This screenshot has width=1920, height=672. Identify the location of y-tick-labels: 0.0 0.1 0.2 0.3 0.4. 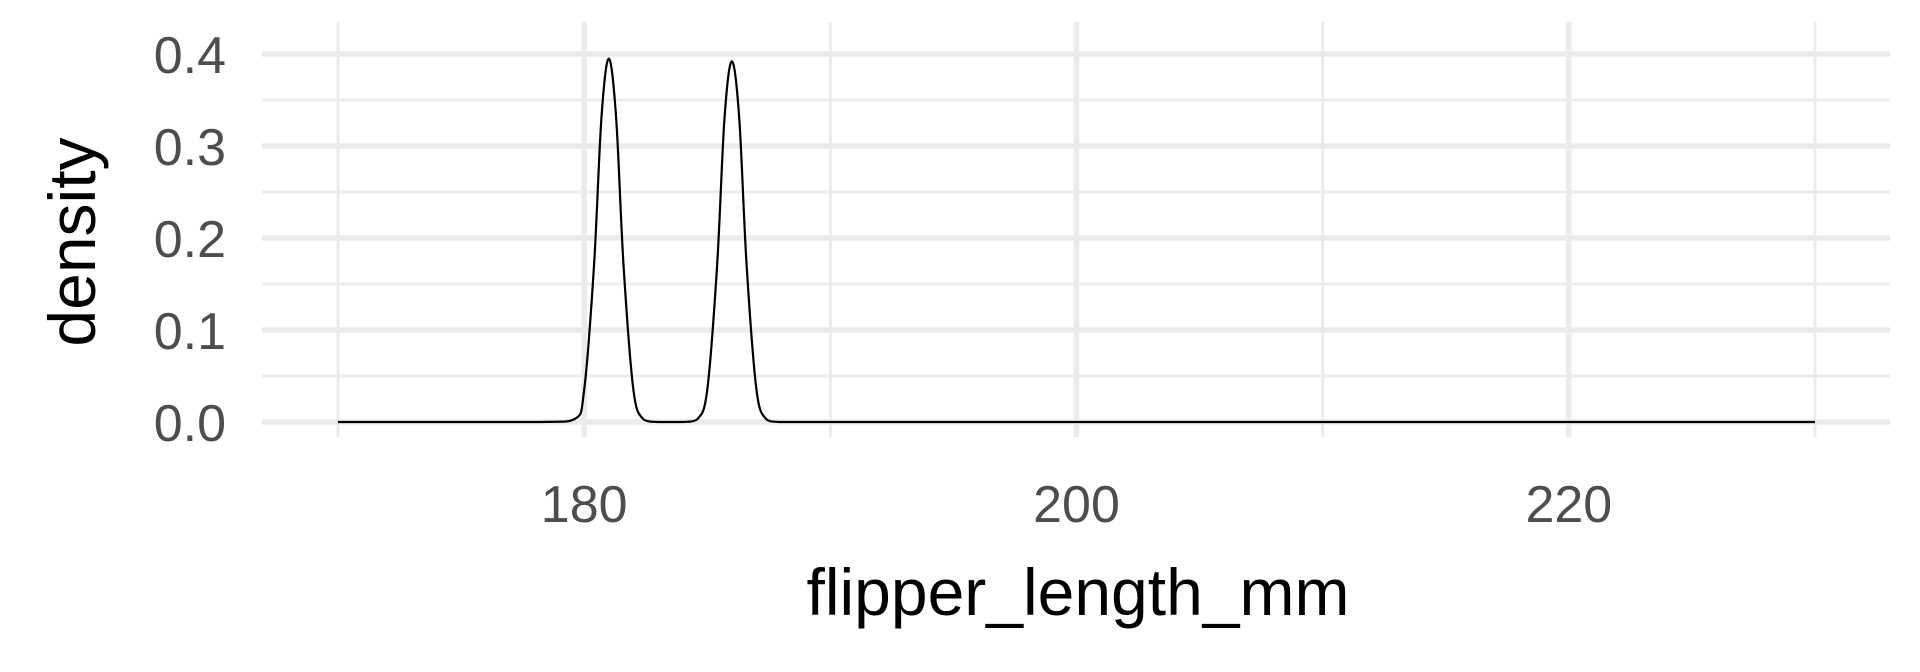
(190, 240).